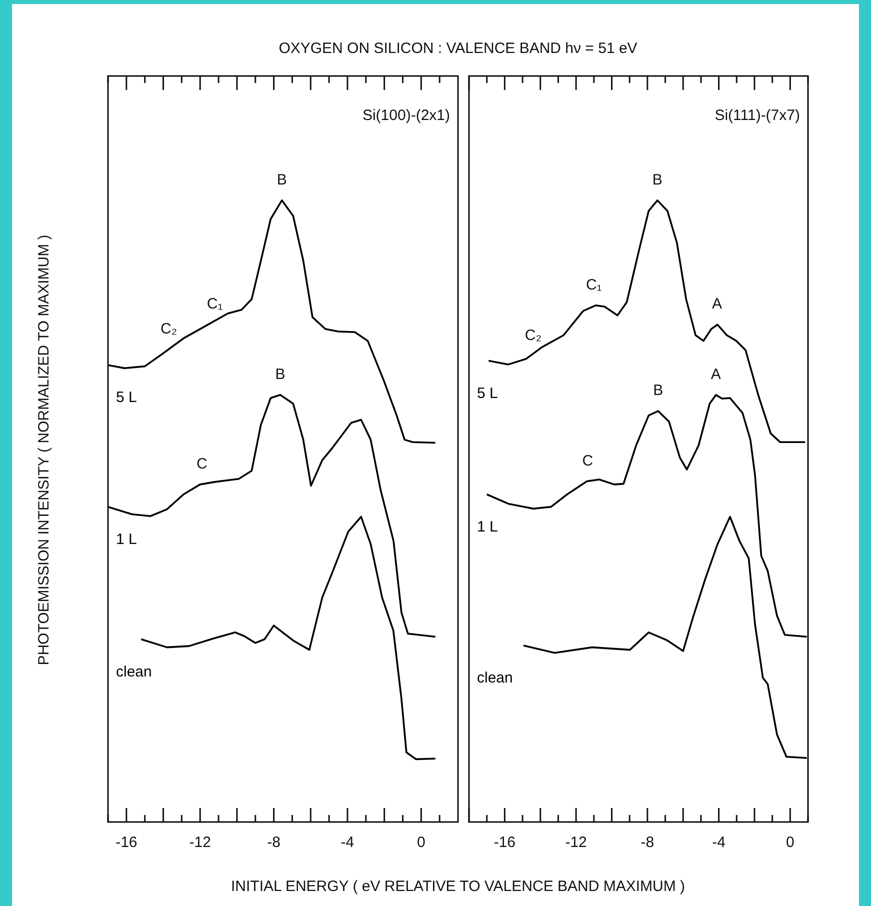 The height and width of the screenshot is (906, 871). I want to click on x-axis-title: INITIAL ENERGY ( eV RELATIVE TO VALENCE BAND MAXIMUM ), so click(458, 886).